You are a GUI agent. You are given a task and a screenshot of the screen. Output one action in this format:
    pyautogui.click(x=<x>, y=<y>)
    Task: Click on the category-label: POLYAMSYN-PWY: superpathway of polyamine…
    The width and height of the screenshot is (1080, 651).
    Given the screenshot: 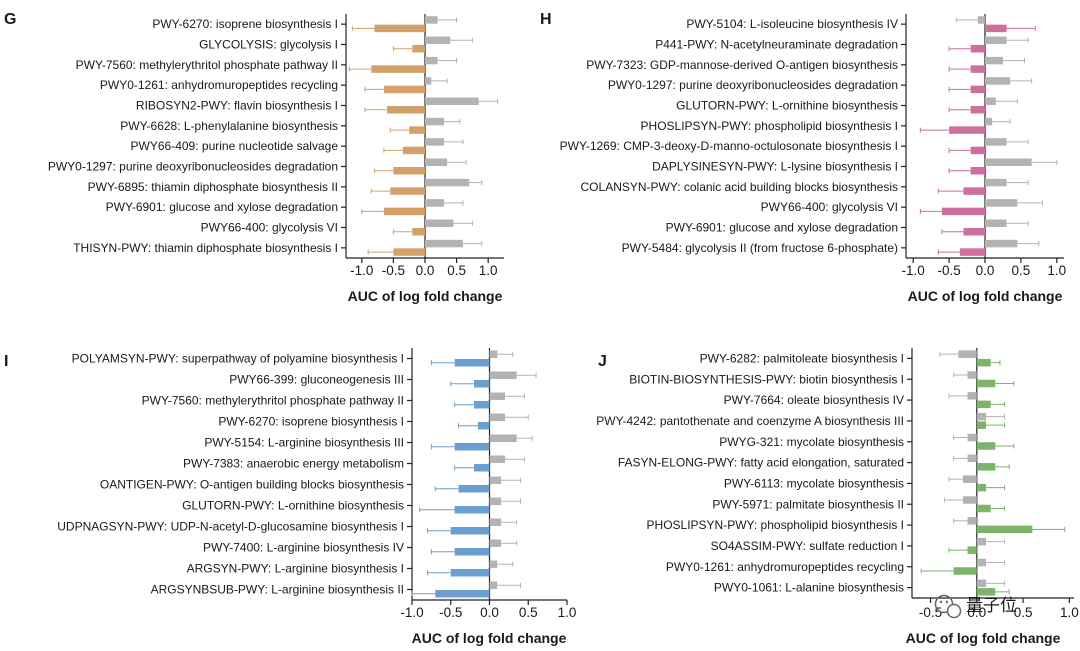 What is the action you would take?
    pyautogui.click(x=238, y=359)
    